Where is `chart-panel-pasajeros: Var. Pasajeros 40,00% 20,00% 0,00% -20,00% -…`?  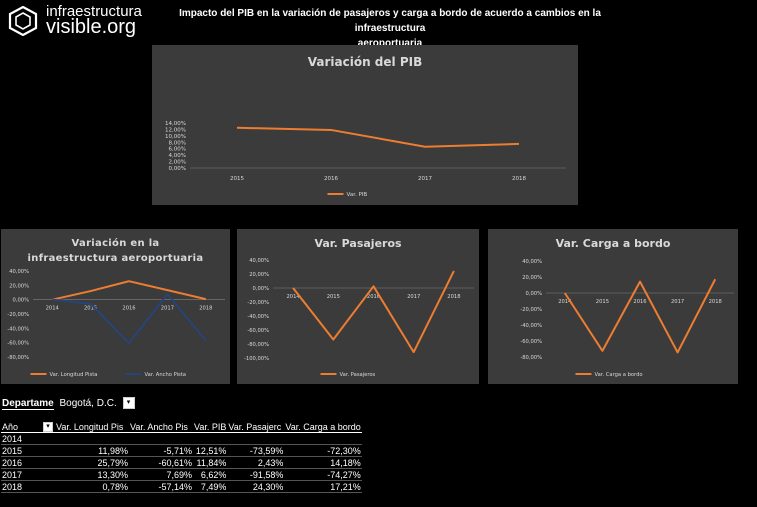 chart-panel-pasajeros: Var. Pasajeros 40,00% 20,00% 0,00% -20,00% -… is located at coordinates (358, 306).